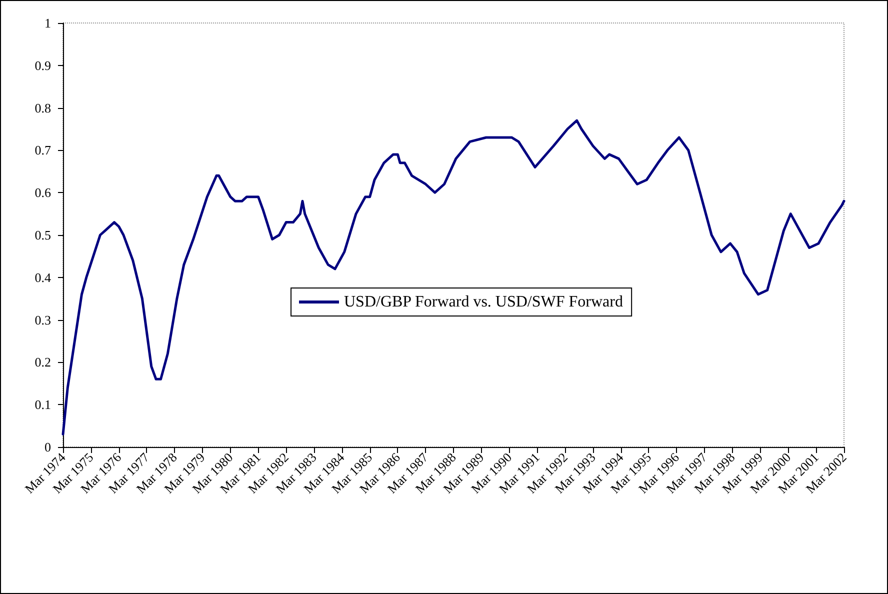  What do you see at coordinates (47, 447) in the screenshot?
I see `y-tick-label: 0` at bounding box center [47, 447].